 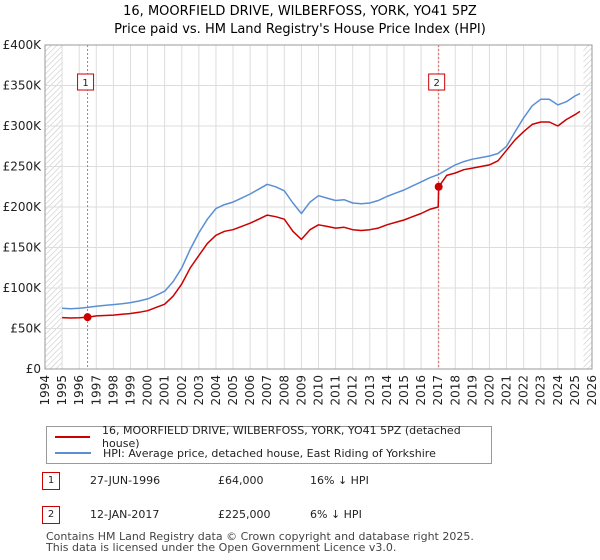 I want to click on x-tick-label: 2000, so click(x=148, y=390).